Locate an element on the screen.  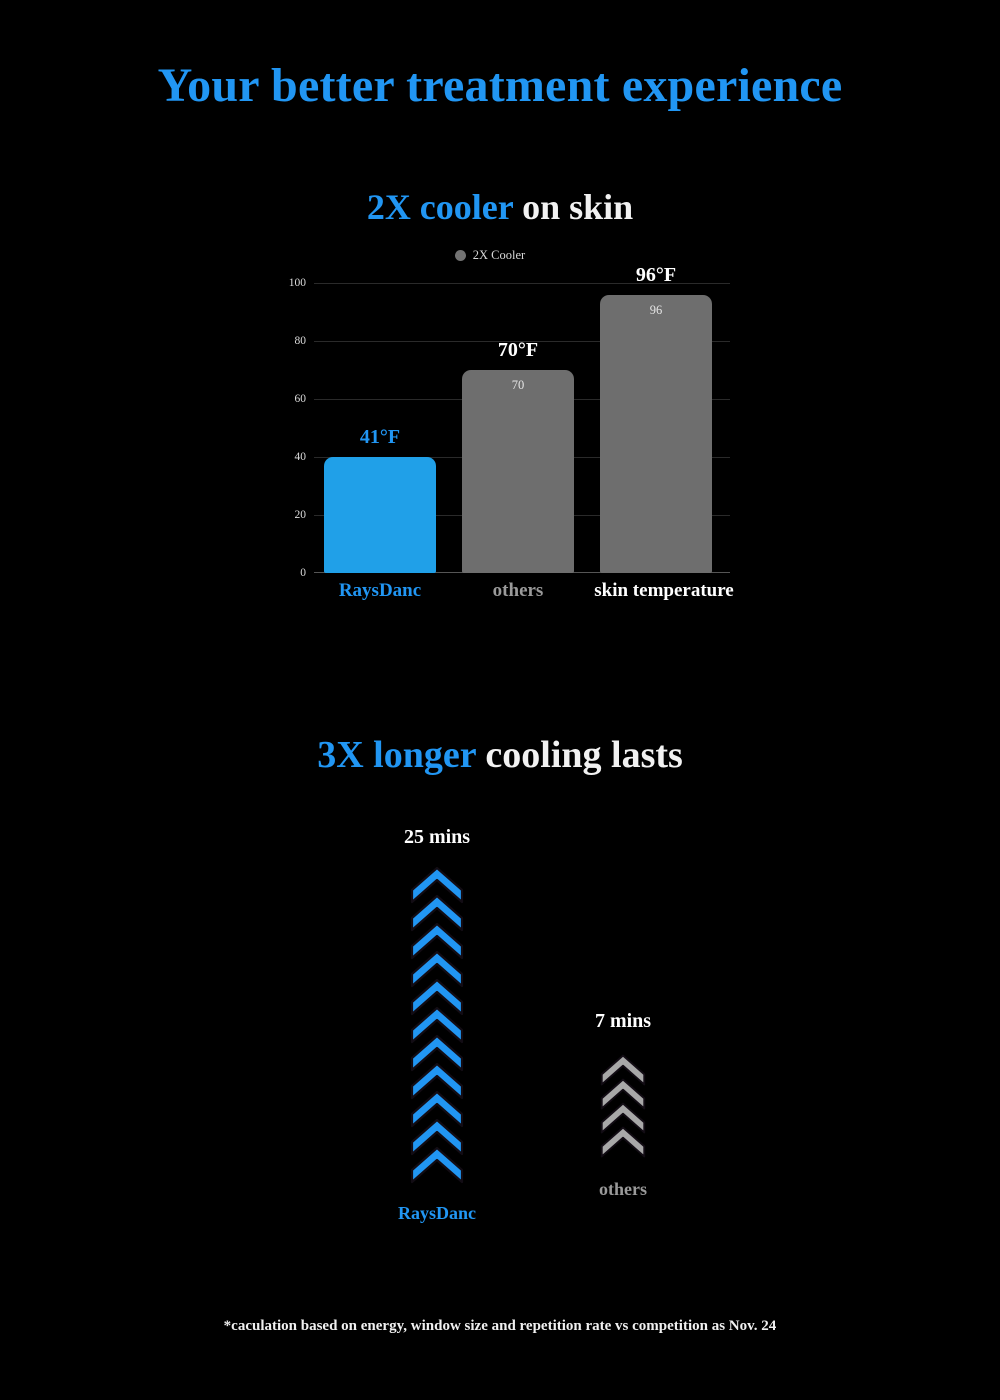
chevron-value-others: 7 mins is located at coordinates (623, 1021).